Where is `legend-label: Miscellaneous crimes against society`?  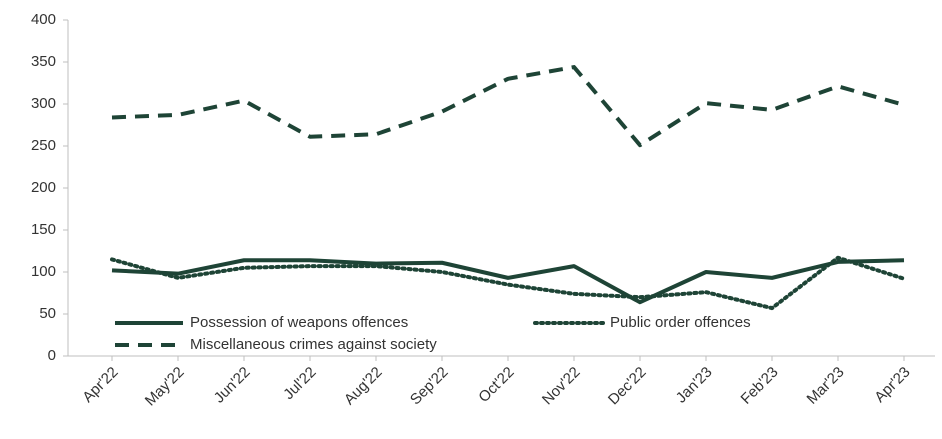
legend-label: Miscellaneous crimes against society is located at coordinates (313, 344).